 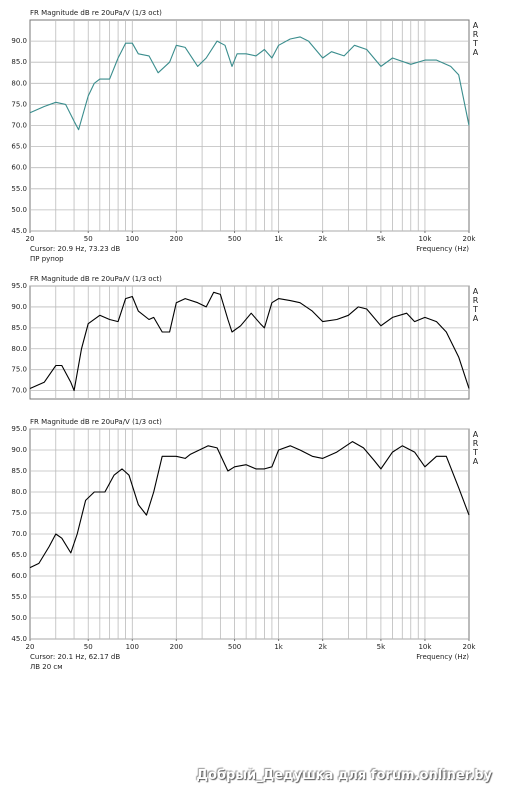 What do you see at coordinates (46, 667) in the screenshot?
I see `measurement-label: ЛВ 20 см` at bounding box center [46, 667].